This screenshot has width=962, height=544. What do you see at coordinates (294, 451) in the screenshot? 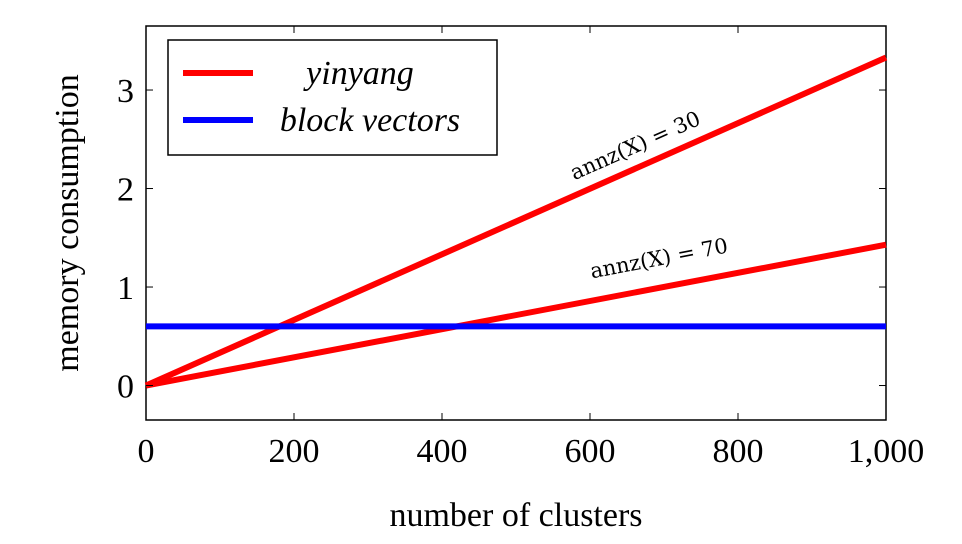
I see `x-tick-label: 200` at bounding box center [294, 451].